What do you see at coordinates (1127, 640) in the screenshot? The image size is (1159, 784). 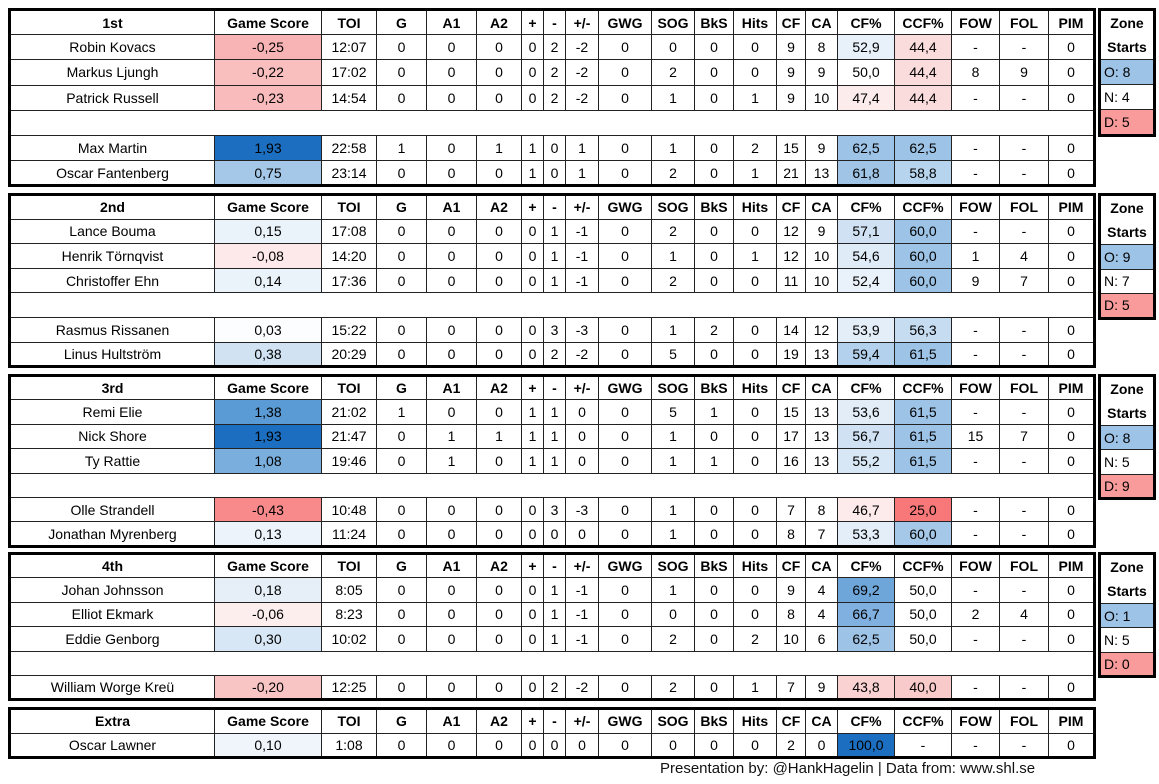 I see `zone-start-n: N: 5` at bounding box center [1127, 640].